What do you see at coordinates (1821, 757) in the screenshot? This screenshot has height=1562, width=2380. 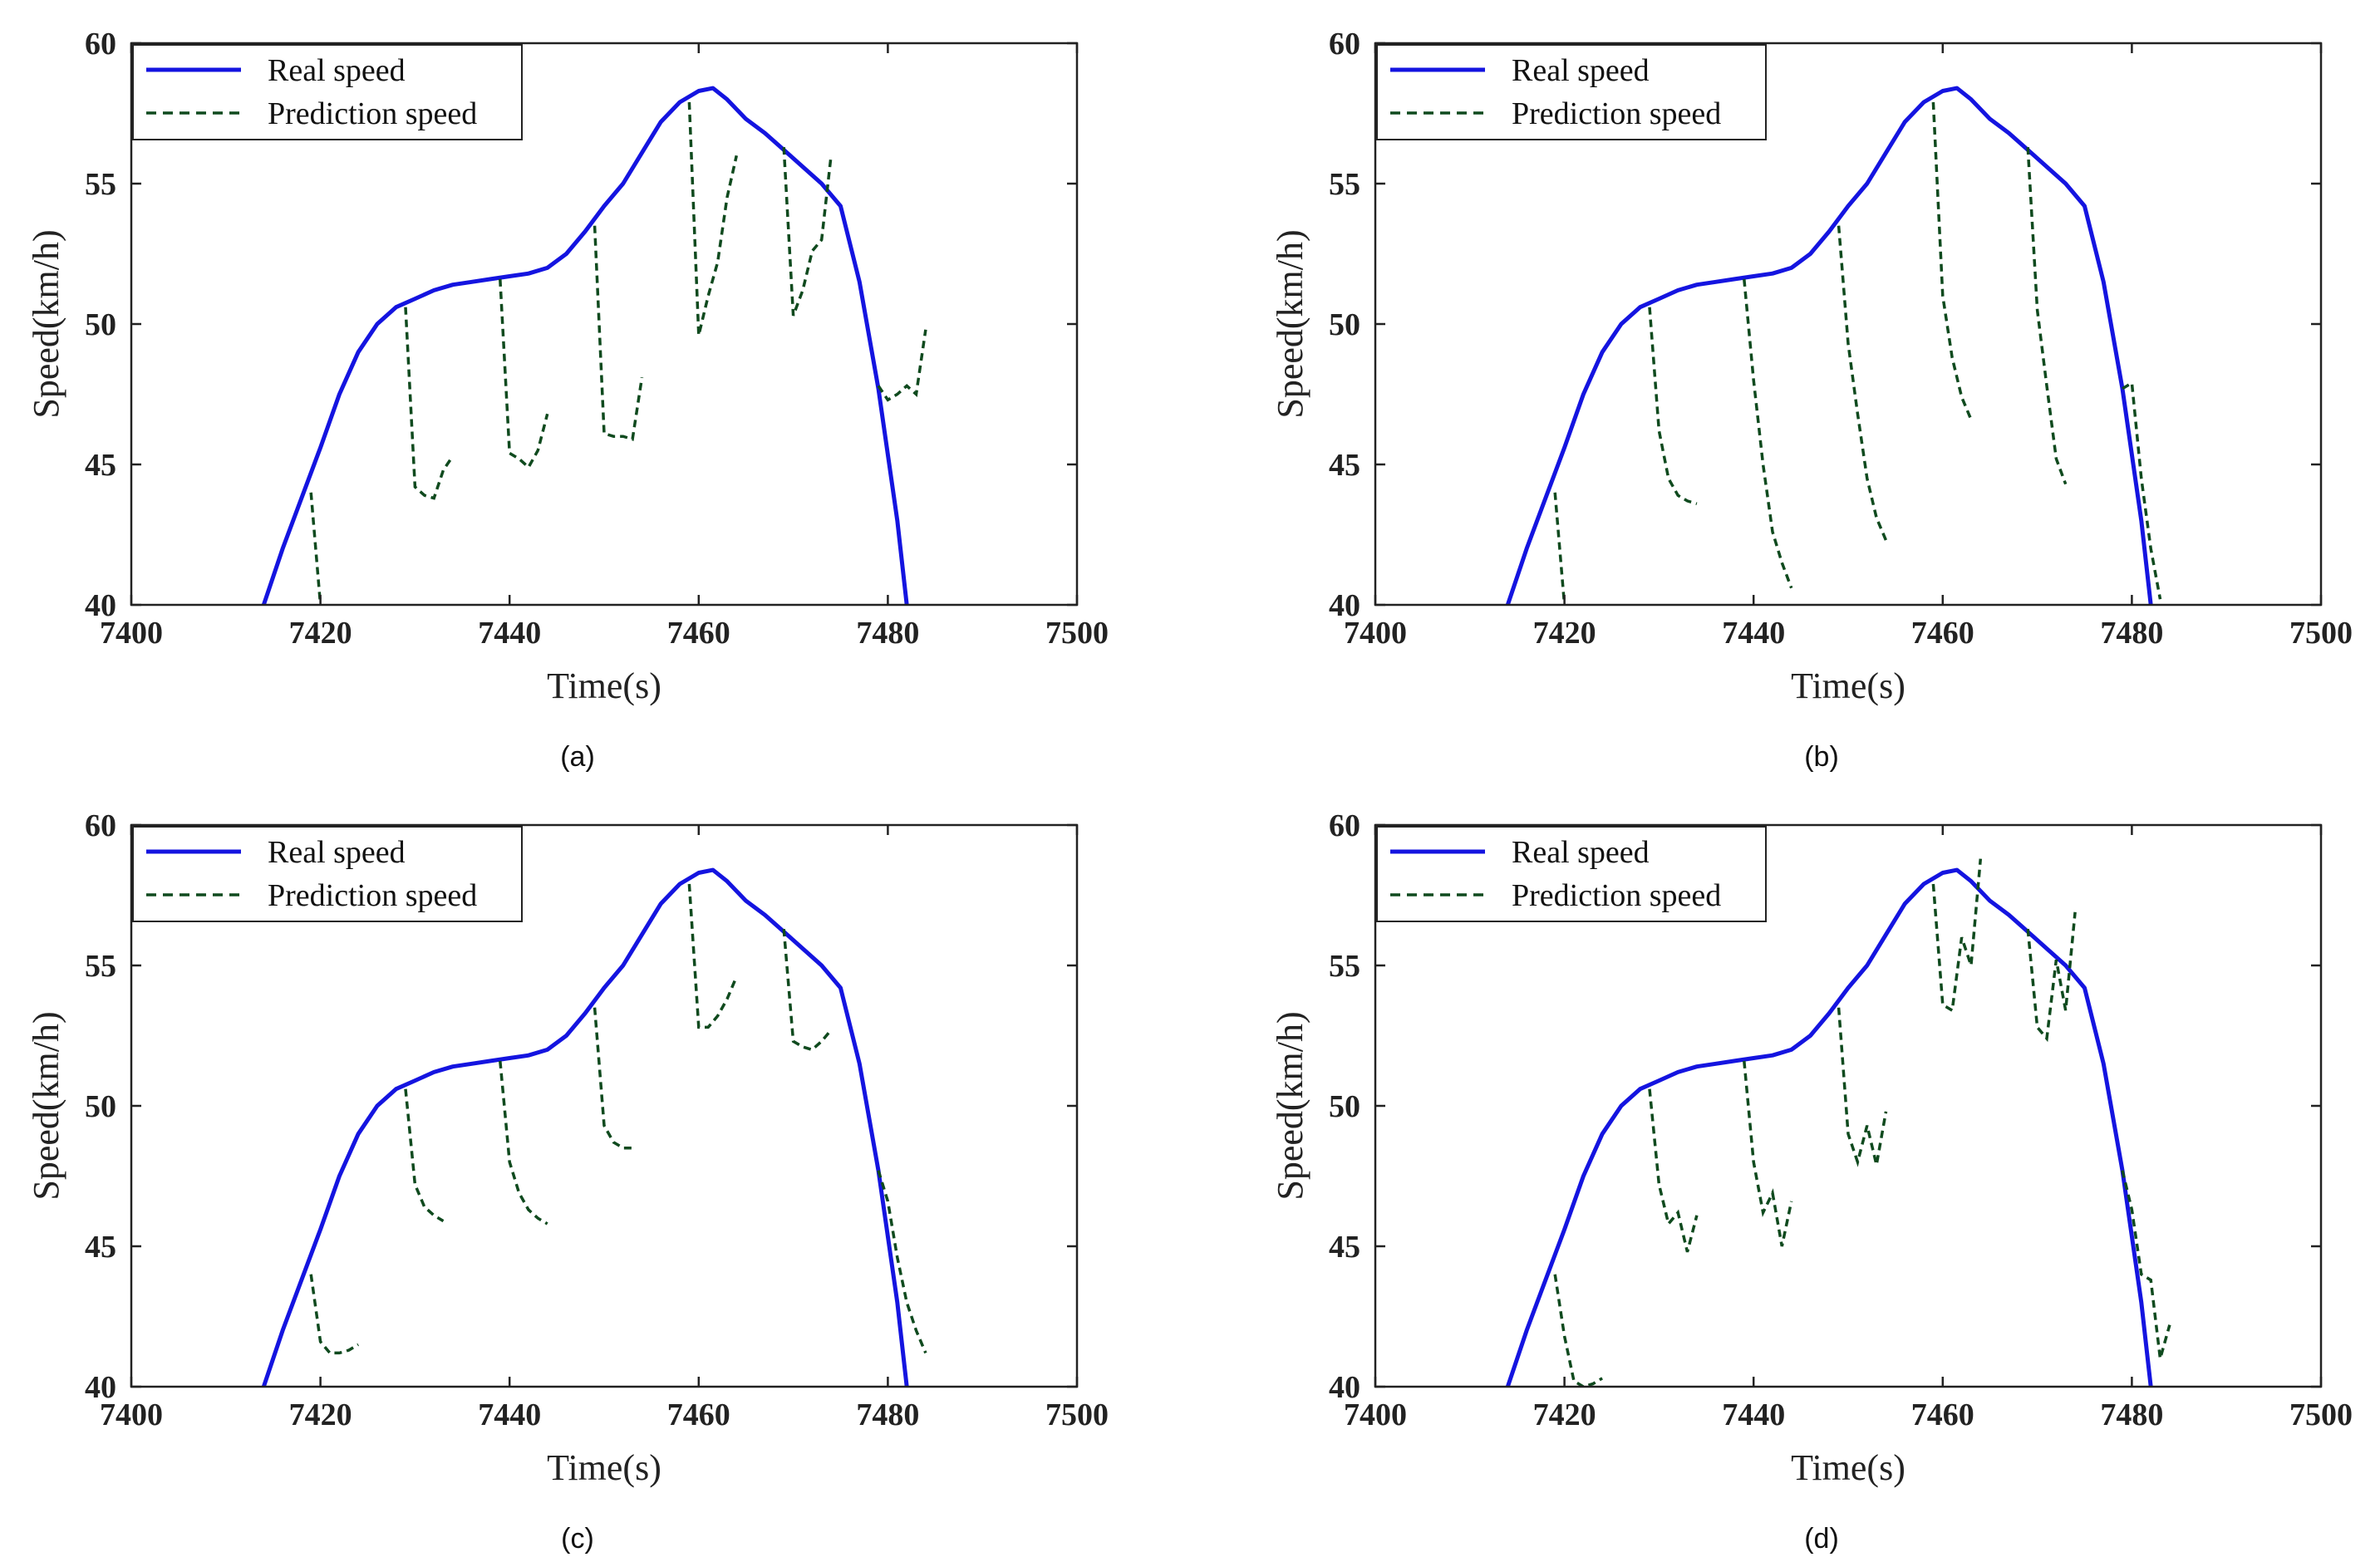 I see `panel-caption: (b)` at bounding box center [1821, 757].